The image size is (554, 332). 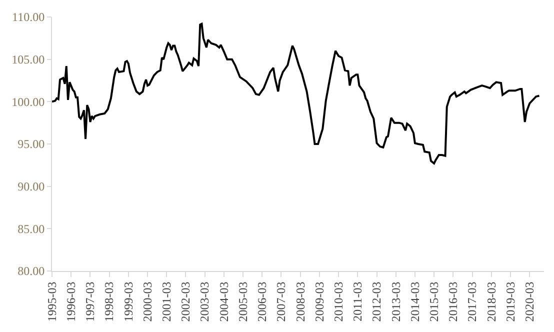 I want to click on x-tick-label: 1996-03, so click(x=71, y=302).